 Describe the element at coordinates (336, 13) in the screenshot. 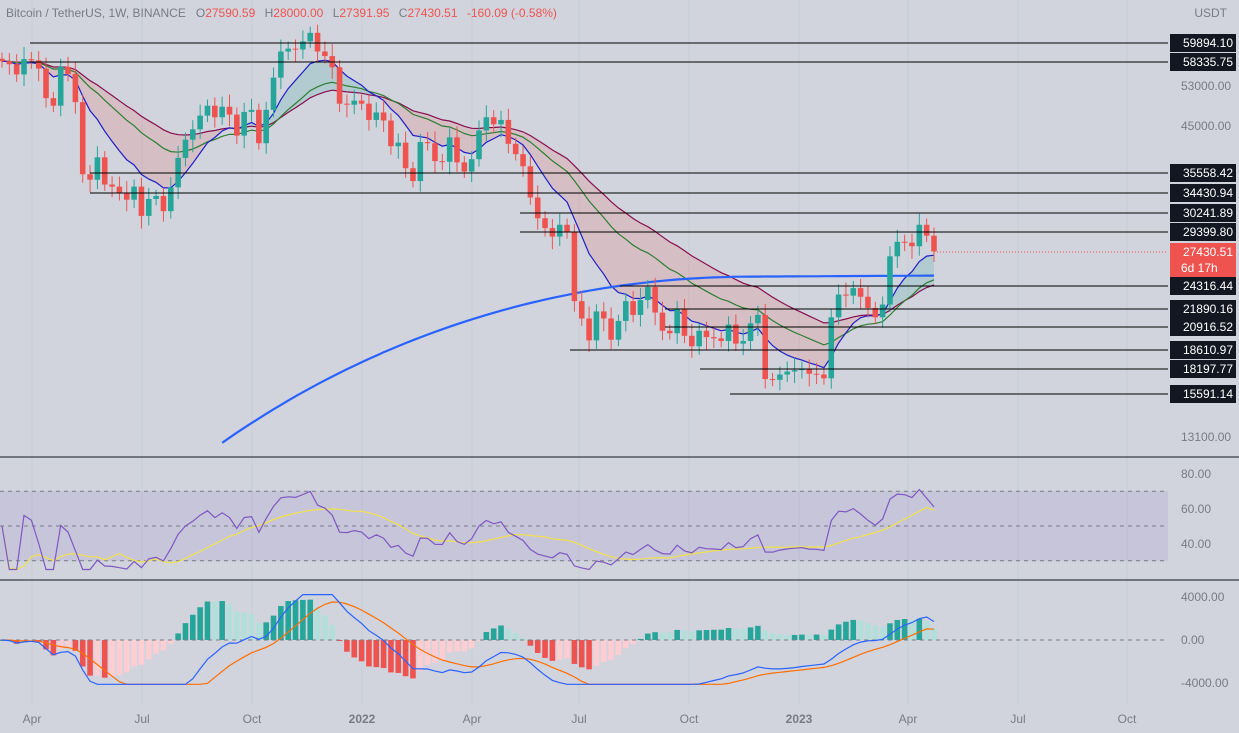

I see `low-label: L` at that location.